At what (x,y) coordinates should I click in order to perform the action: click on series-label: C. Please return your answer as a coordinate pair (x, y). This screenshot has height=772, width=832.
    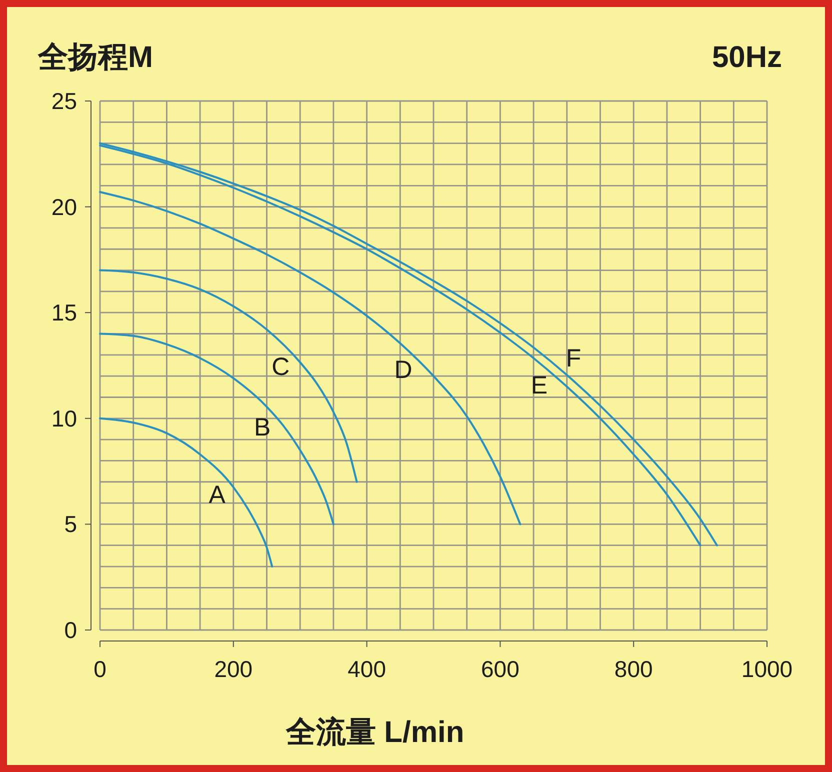
    Looking at the image, I should click on (281, 367).